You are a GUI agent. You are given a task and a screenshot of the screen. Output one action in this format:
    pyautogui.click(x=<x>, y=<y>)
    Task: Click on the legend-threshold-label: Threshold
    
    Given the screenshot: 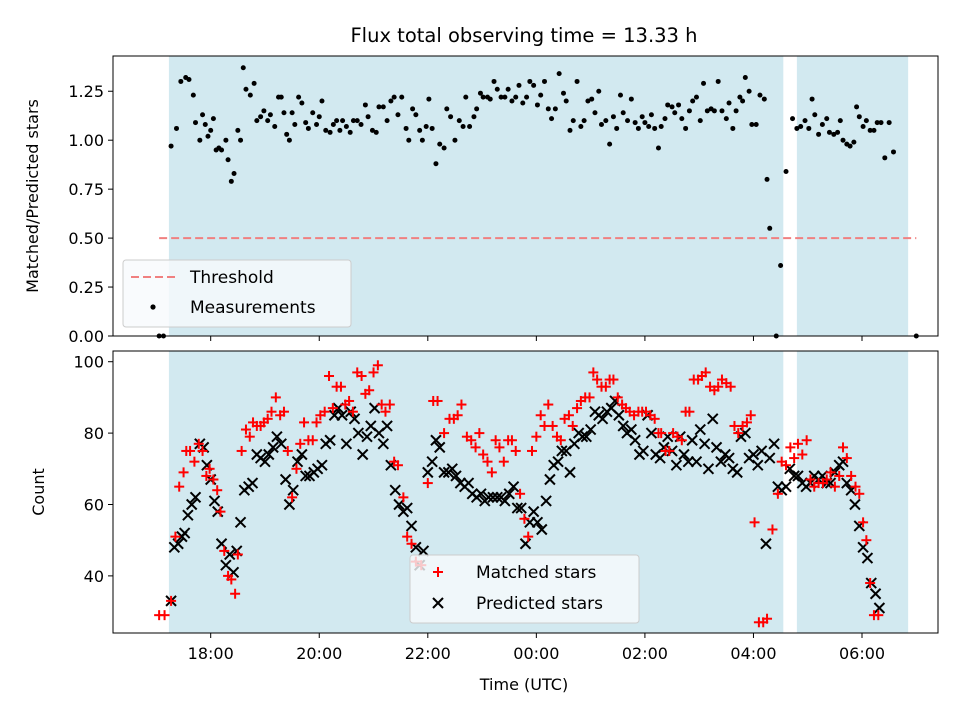 What is the action you would take?
    pyautogui.click(x=231, y=278)
    